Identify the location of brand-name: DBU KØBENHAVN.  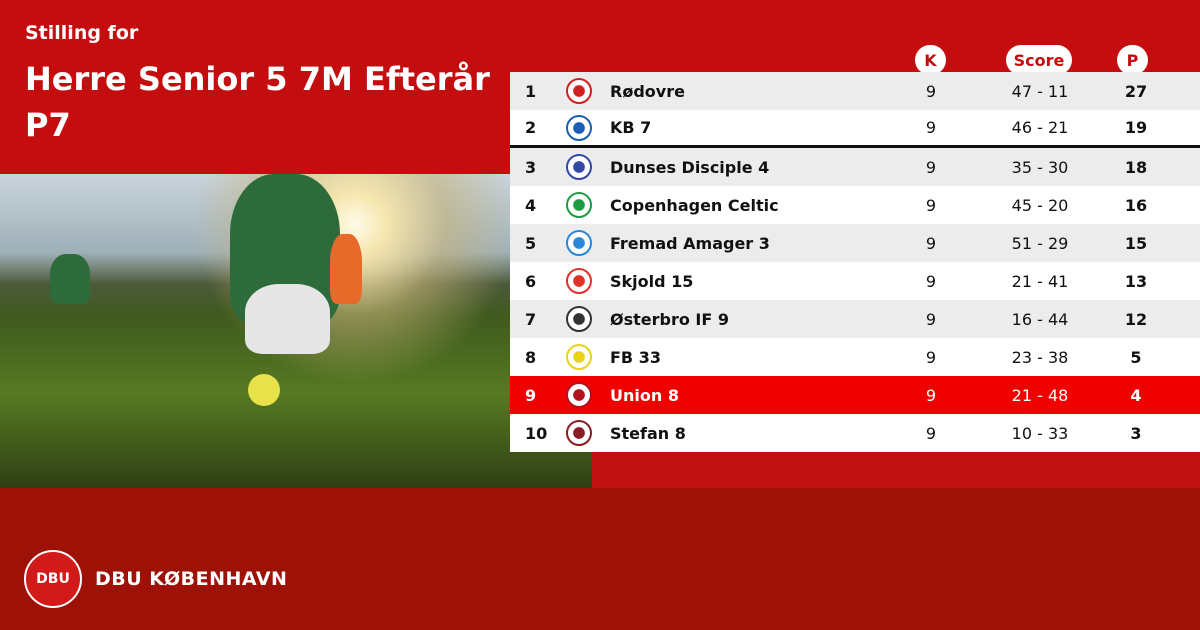
(191, 579).